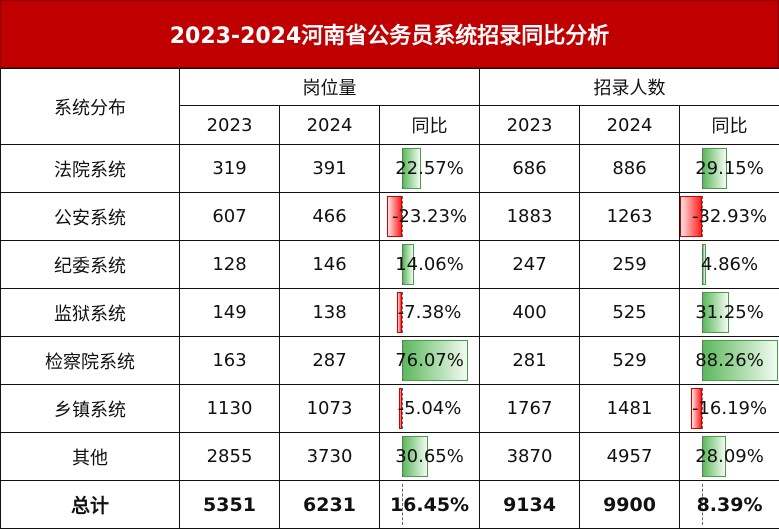  I want to click on total-row: 总计 5351 6231 16.45% 9134 9900 8.39%, so click(389, 504).